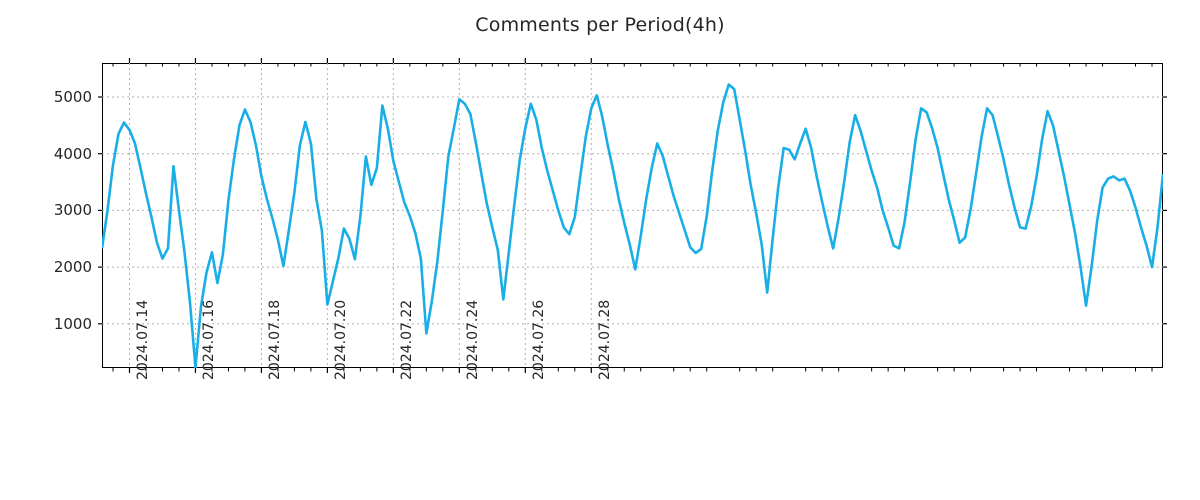 Image resolution: width=1200 pixels, height=500 pixels. Describe the element at coordinates (143, 339) in the screenshot. I see `x-axis-tick-label: 2024.07.14` at that location.